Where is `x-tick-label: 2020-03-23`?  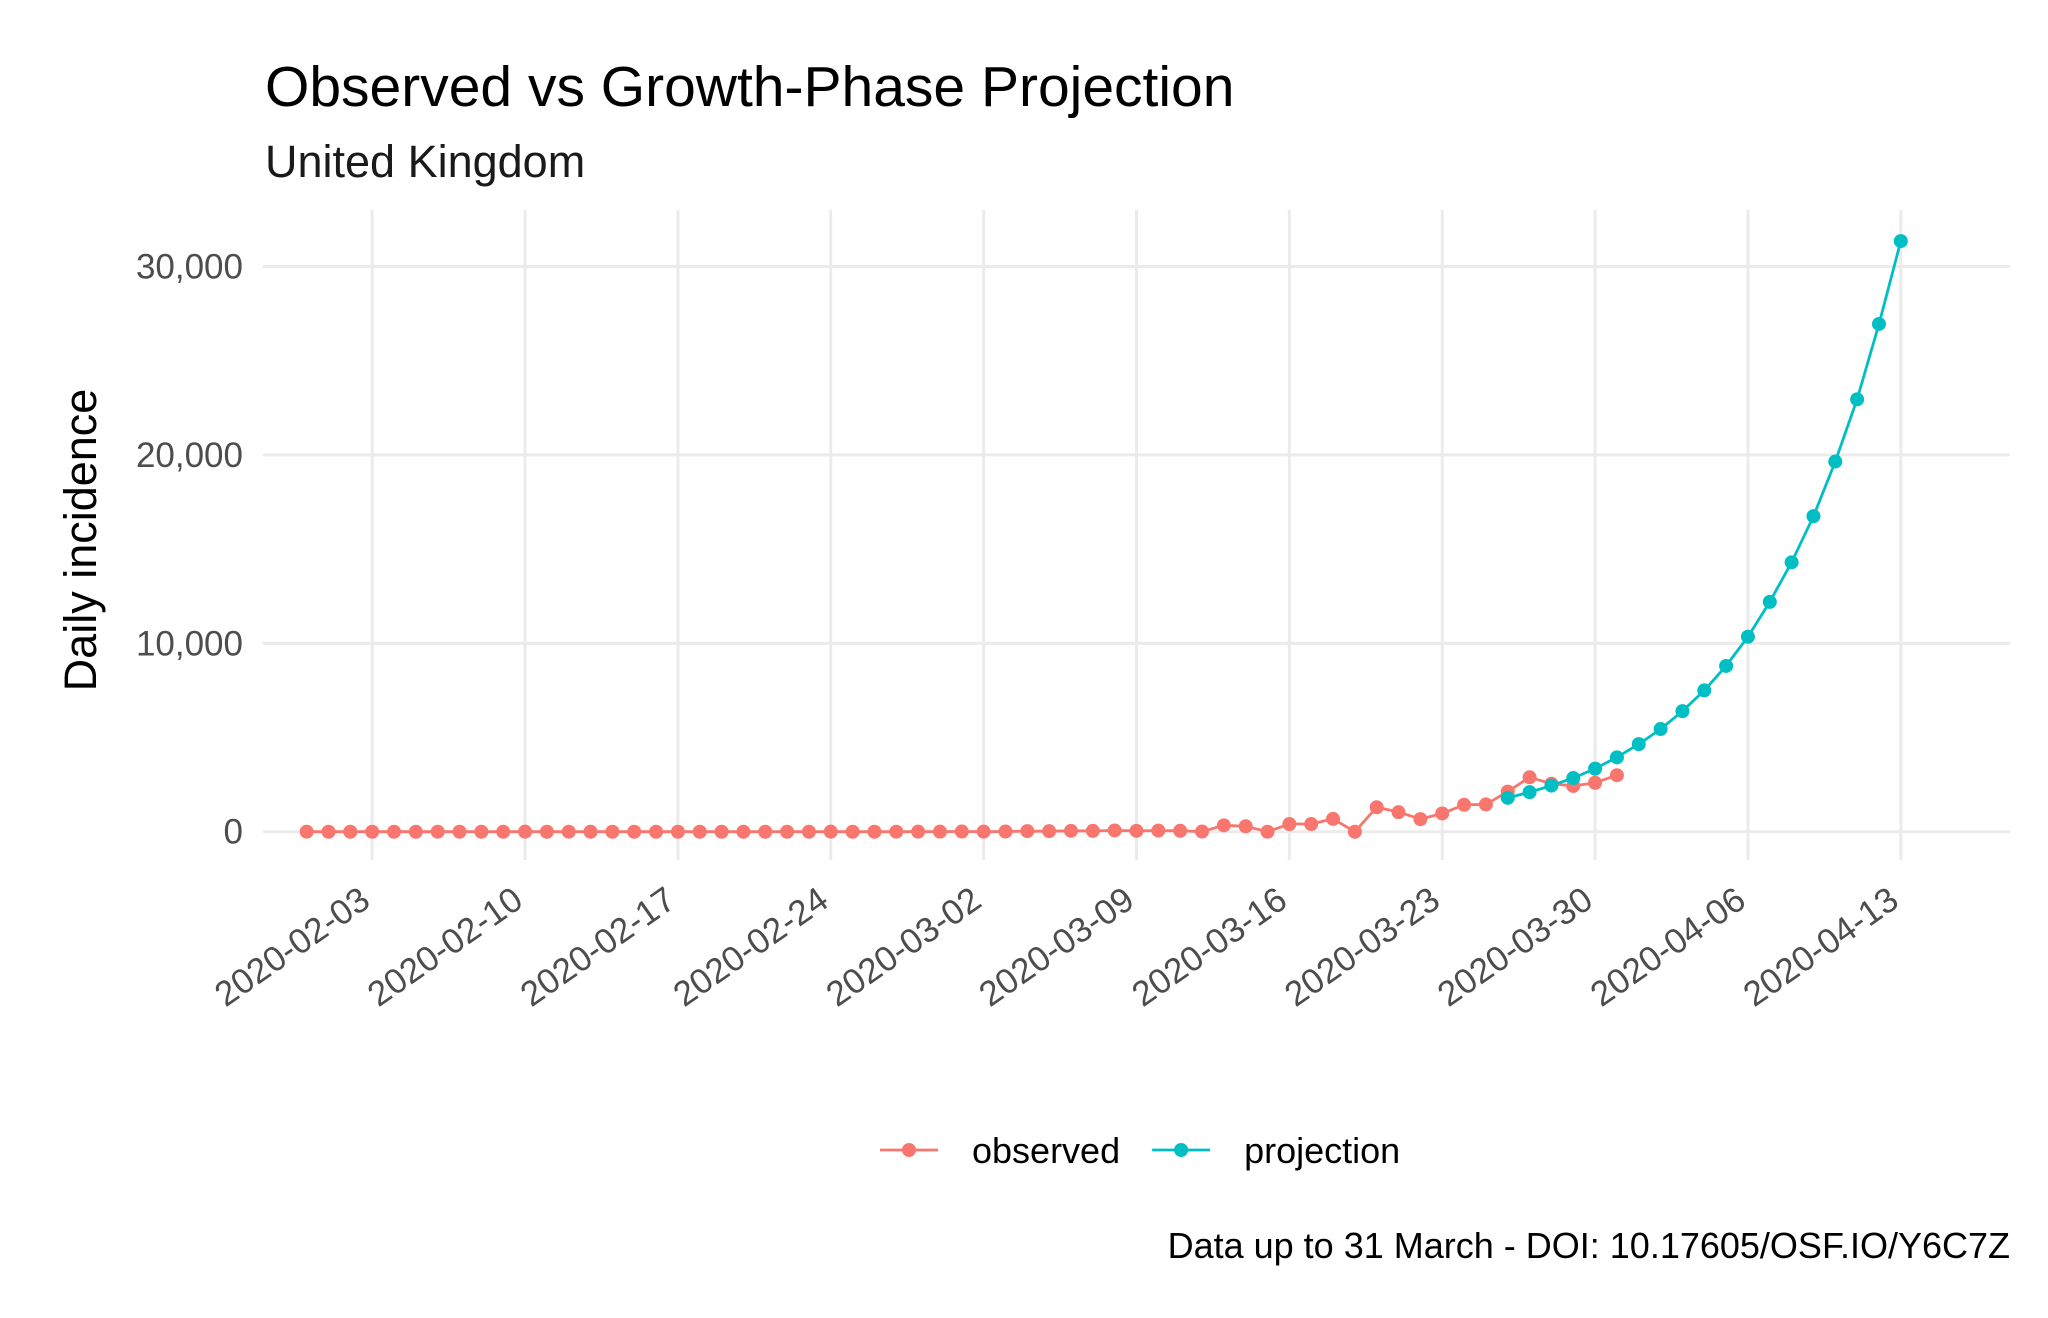
x-tick-label: 2020-03-23 is located at coordinates (1362, 947).